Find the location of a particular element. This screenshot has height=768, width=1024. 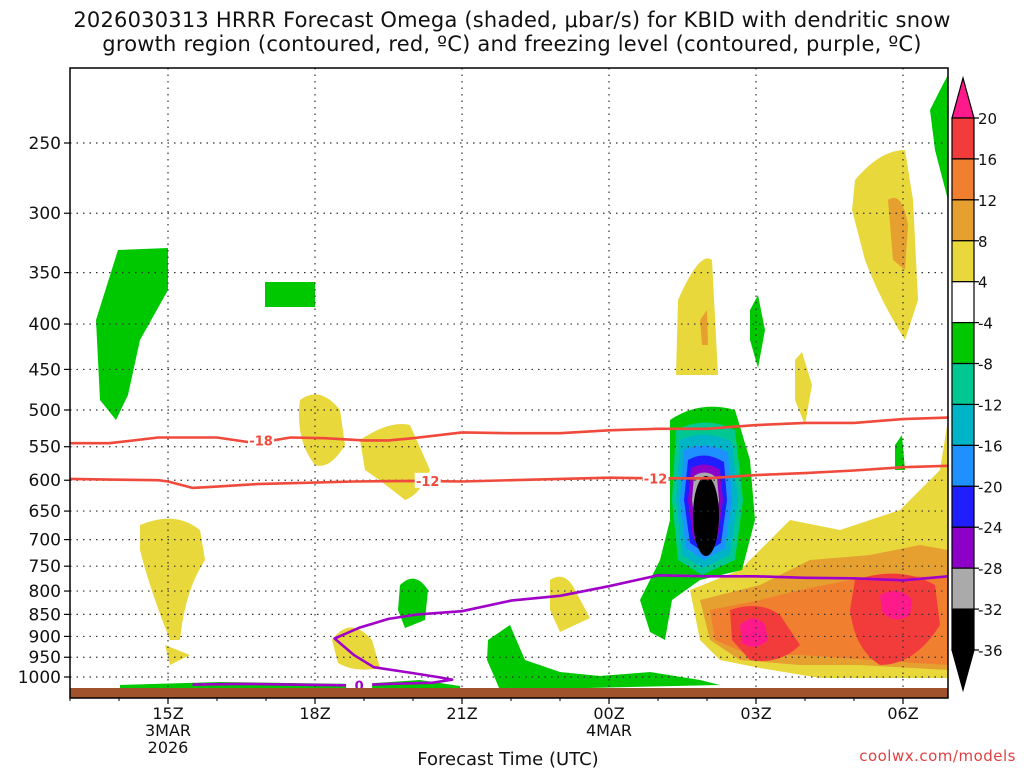

y-tick-label: 400 is located at coordinates (45, 325).